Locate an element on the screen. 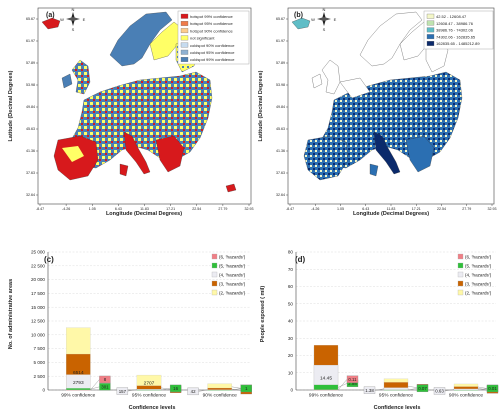  map-b-ylabel: Latitude (Decimal Degrees) is located at coordinates (261, 105).